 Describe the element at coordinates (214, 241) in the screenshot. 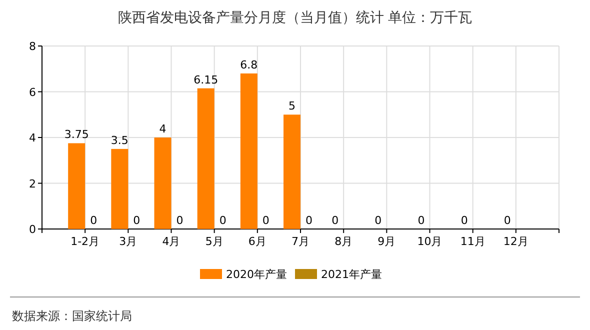

I see `x-tick-label: 5月` at that location.